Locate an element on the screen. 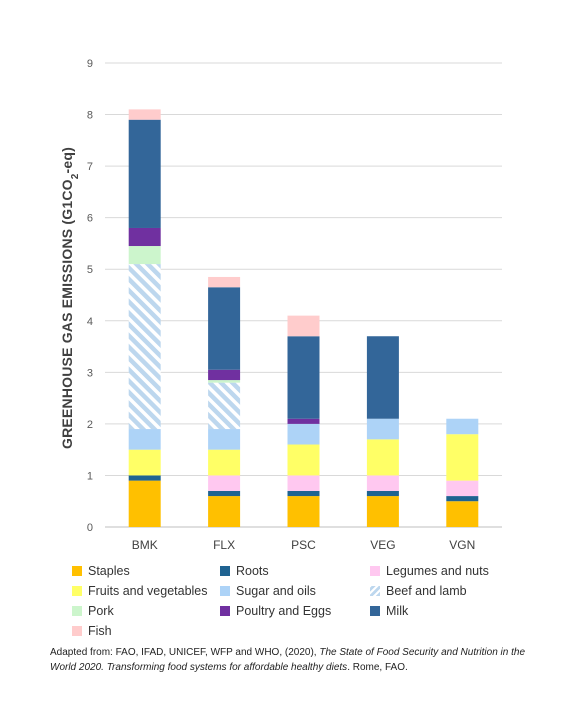 Image resolution: width=570 pixels, height=716 pixels. legend-item: Legumes and nuts is located at coordinates (450, 571).